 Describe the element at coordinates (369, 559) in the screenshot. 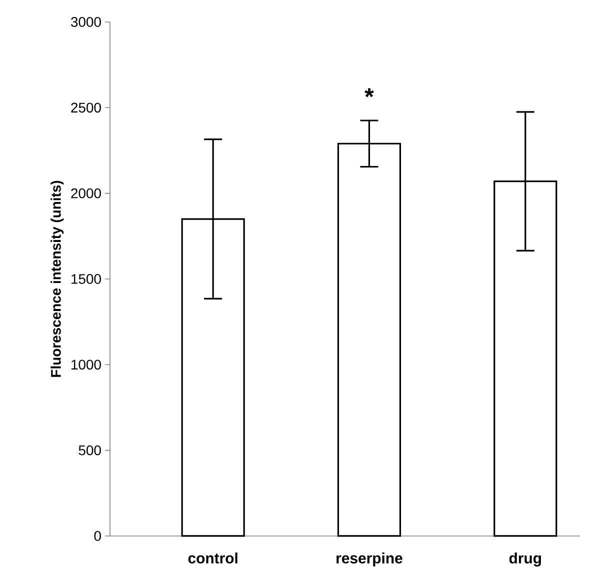

I see `x-tick-label: reserpine` at that location.